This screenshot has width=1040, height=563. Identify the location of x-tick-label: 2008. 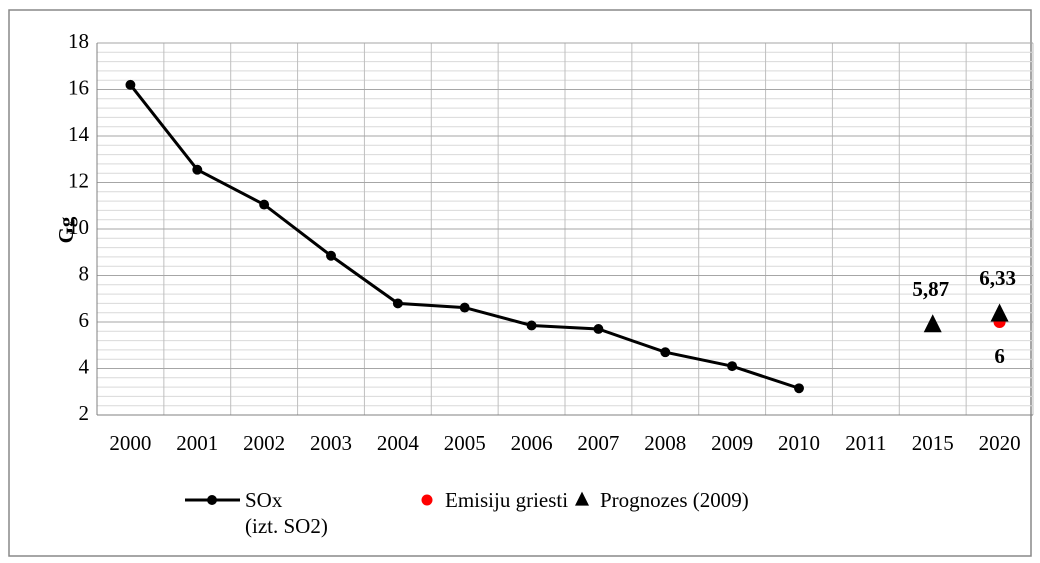
(665, 443).